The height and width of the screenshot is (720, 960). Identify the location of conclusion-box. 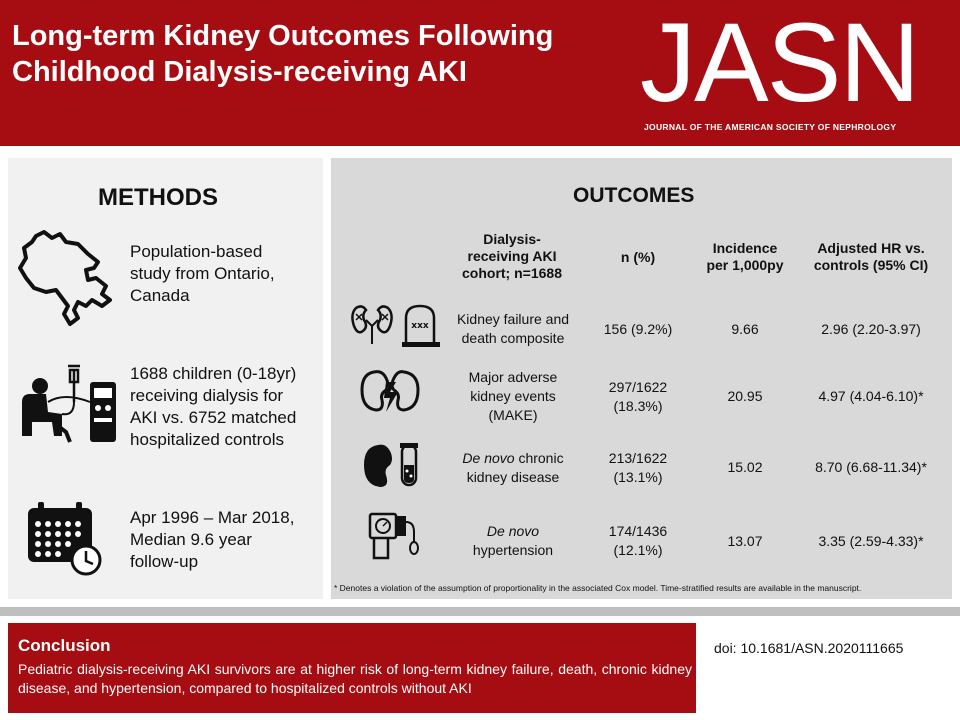
(352, 668).